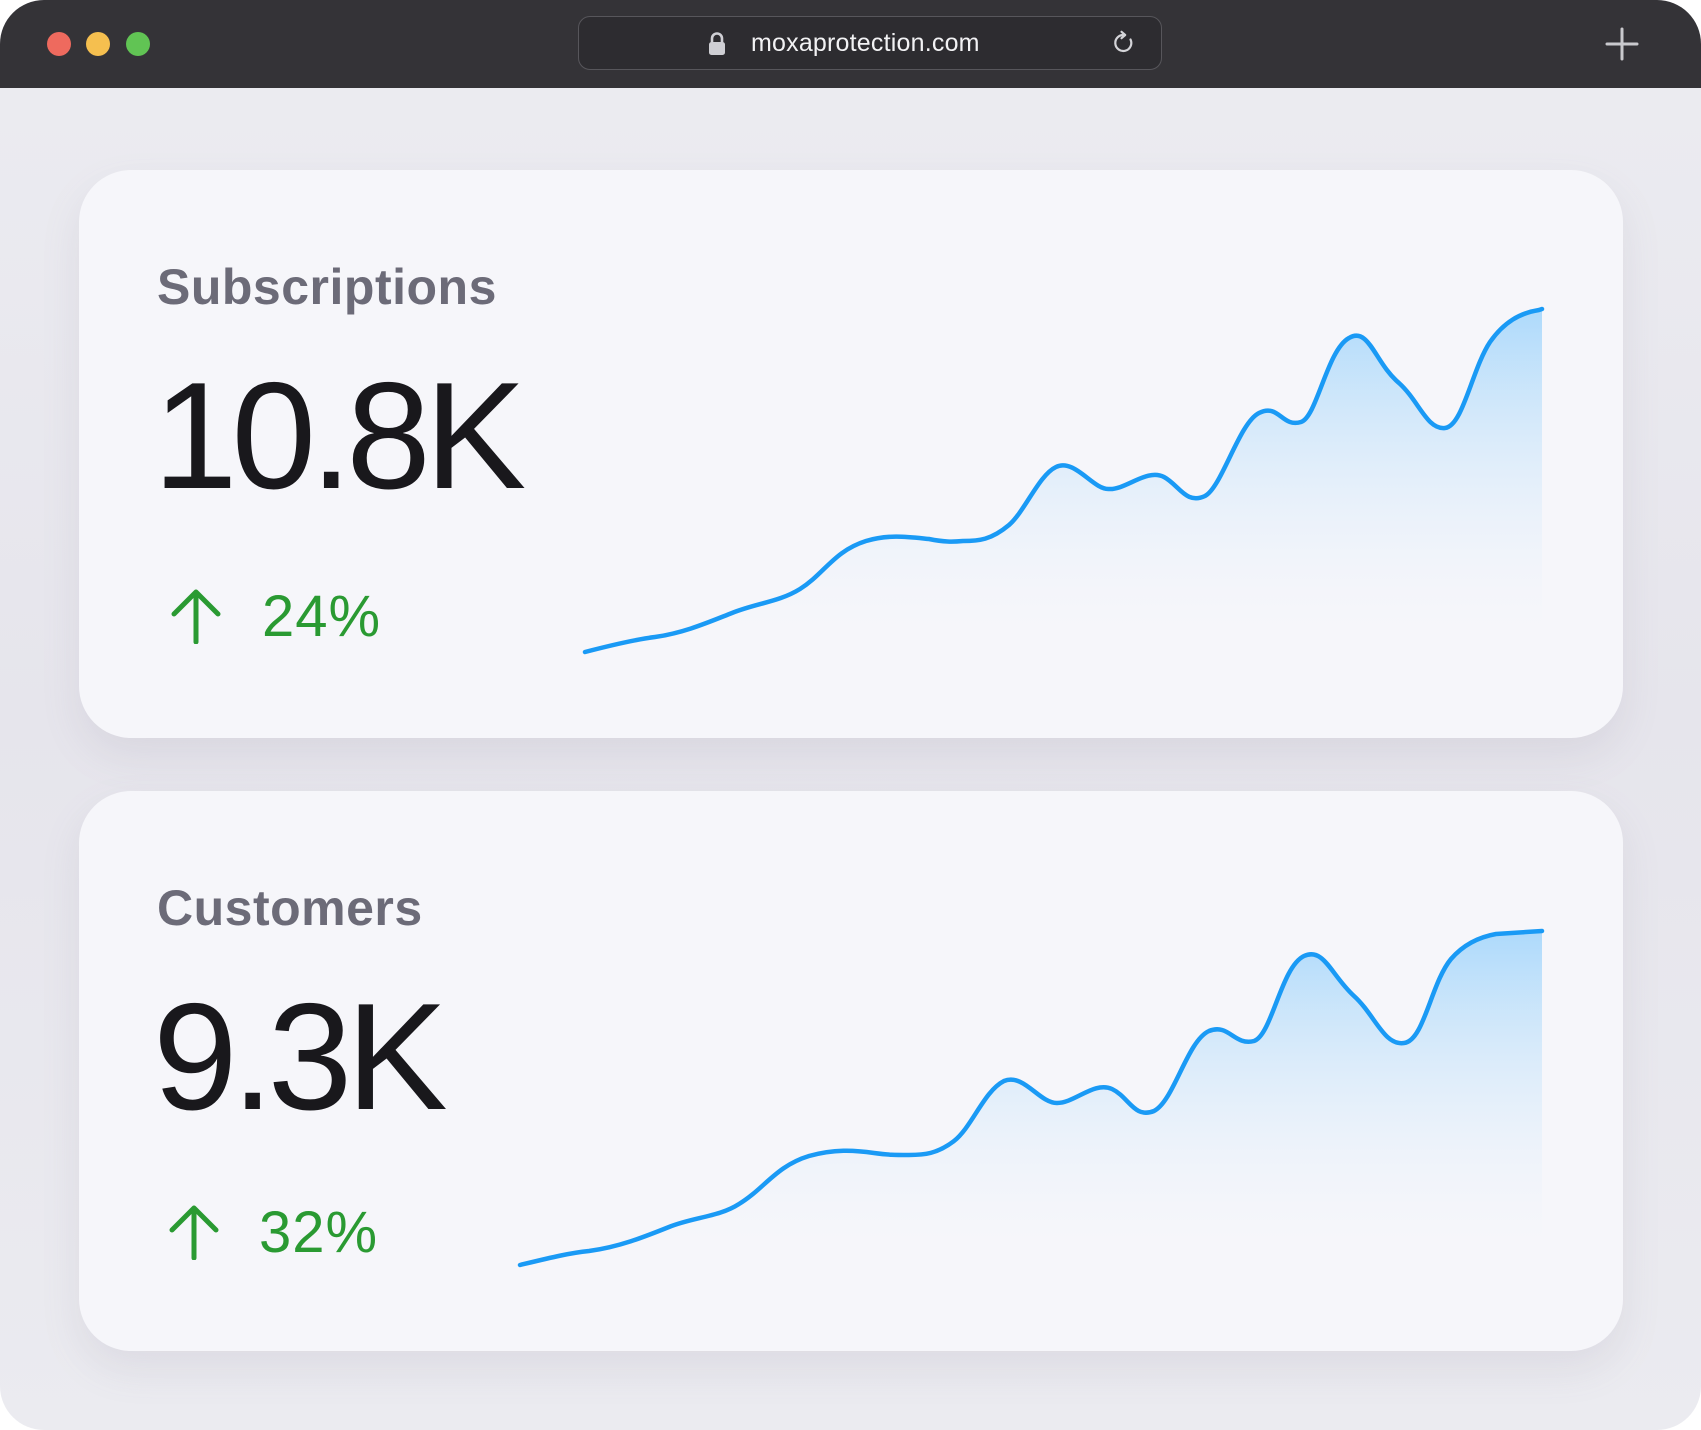 The width and height of the screenshot is (1701, 1430). Describe the element at coordinates (138, 44) in the screenshot. I see `zoom-window-button` at that location.